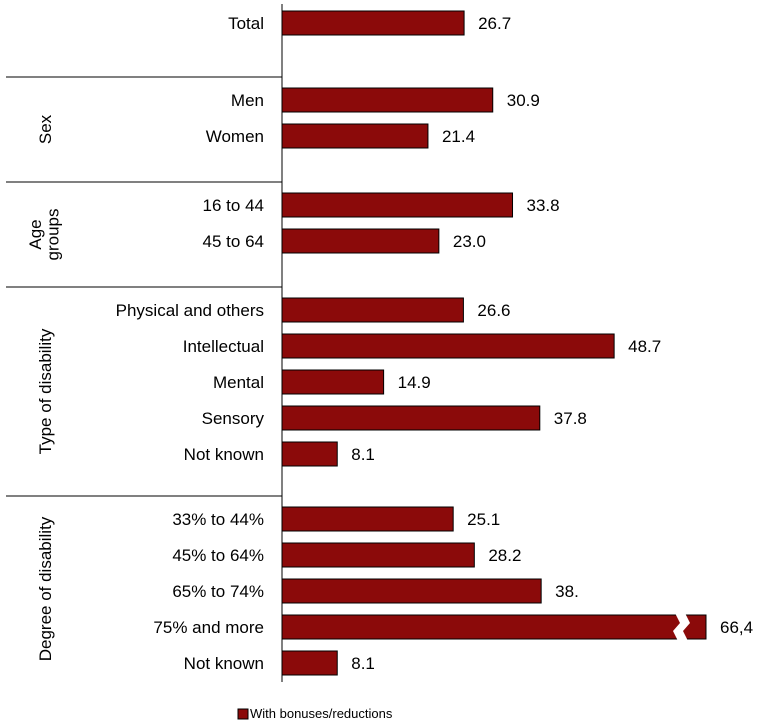 The width and height of the screenshot is (763, 721). Describe the element at coordinates (233, 241) in the screenshot. I see `category-label: 45 to 64` at that location.